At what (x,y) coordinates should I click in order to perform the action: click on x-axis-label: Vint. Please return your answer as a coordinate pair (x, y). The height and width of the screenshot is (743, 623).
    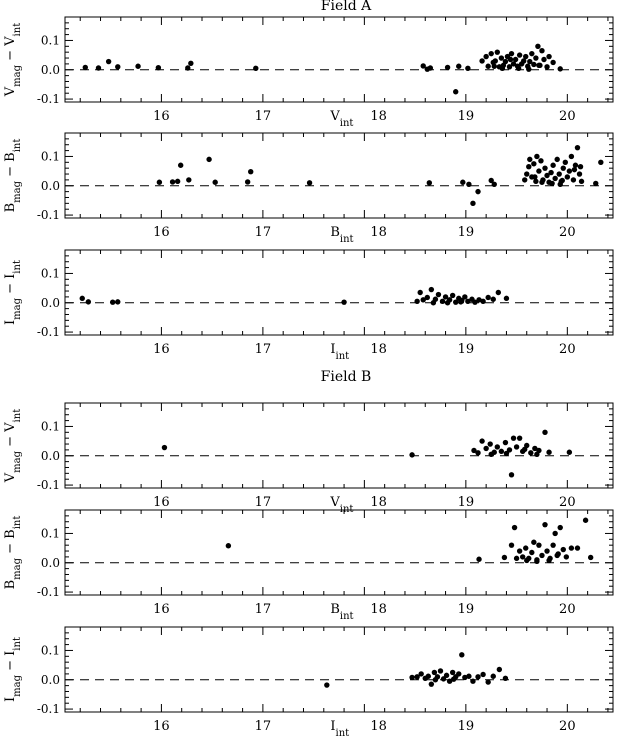
    Looking at the image, I should click on (341, 505).